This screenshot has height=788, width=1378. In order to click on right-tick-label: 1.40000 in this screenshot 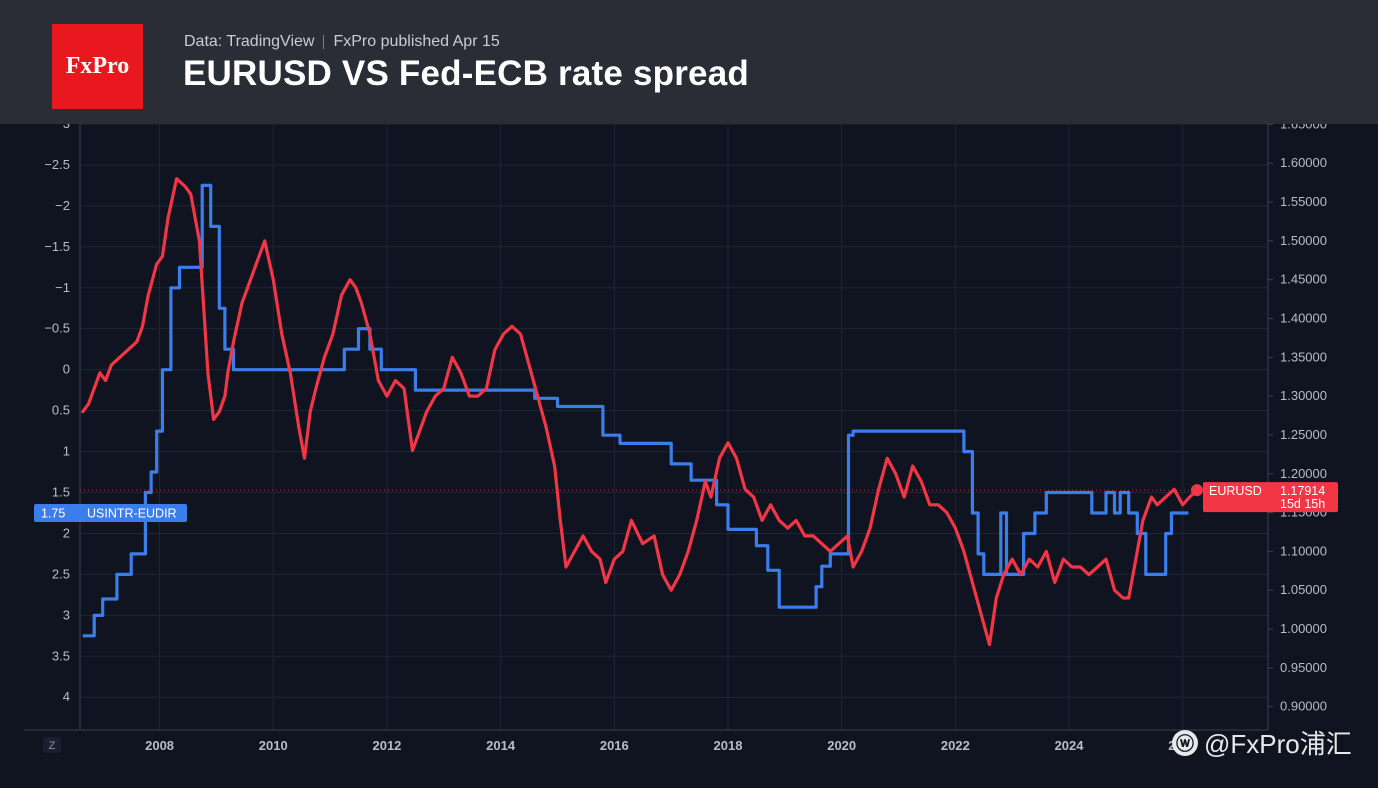, I will do `click(1303, 317)`.